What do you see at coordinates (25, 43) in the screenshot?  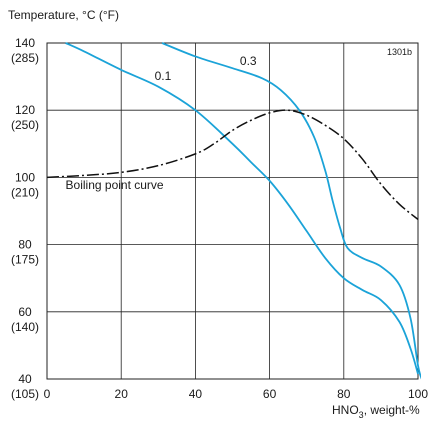 I see `y-tick-label-c: 140` at bounding box center [25, 43].